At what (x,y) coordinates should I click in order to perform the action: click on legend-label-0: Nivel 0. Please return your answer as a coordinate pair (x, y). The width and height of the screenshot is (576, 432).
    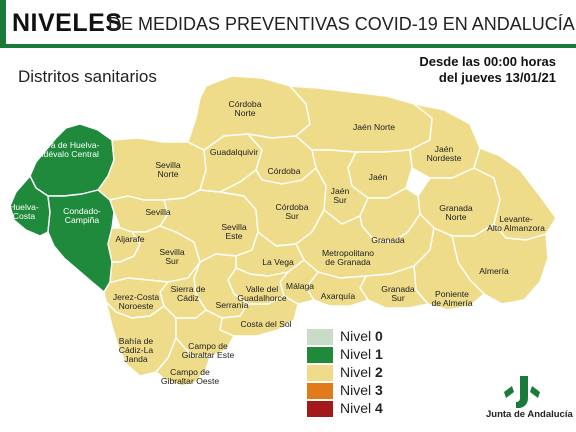
    Looking at the image, I should click on (361, 336).